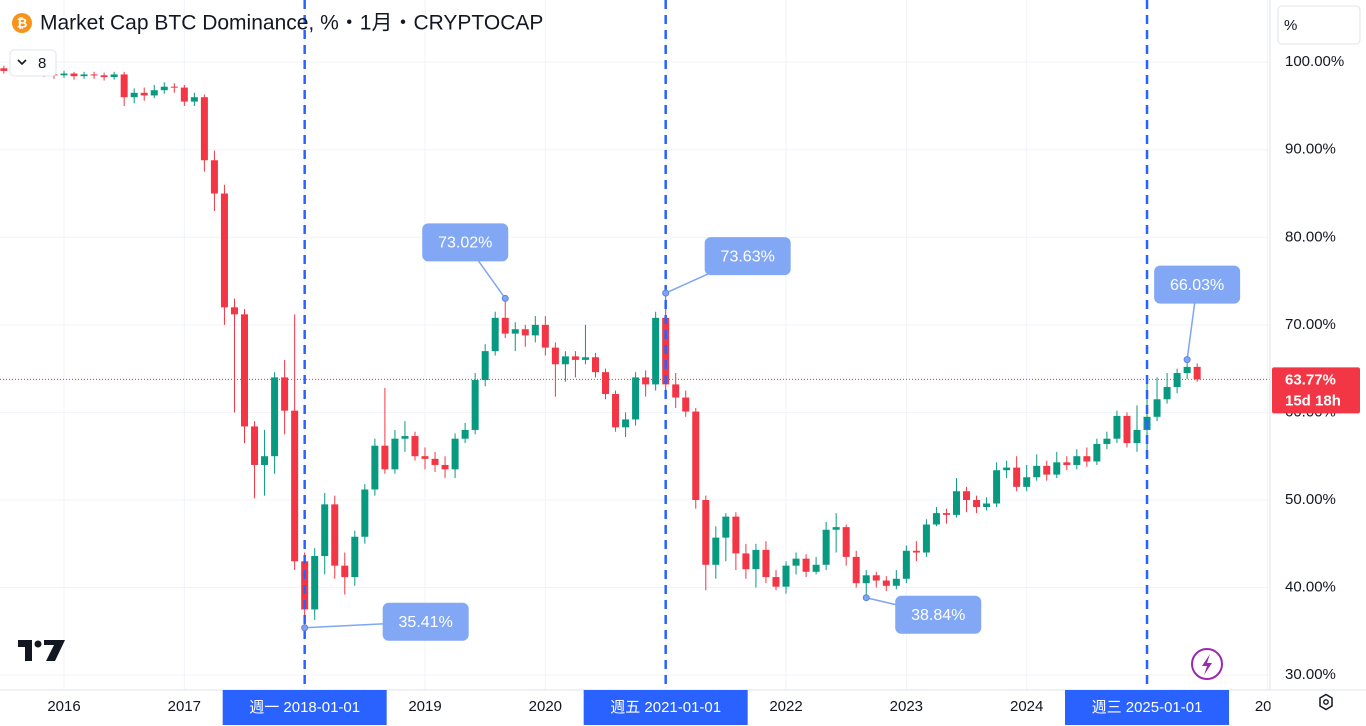 This screenshot has width=1366, height=726. What do you see at coordinates (1147, 707) in the screenshot?
I see `date-marker-label: 週三 2025-01-01` at bounding box center [1147, 707].